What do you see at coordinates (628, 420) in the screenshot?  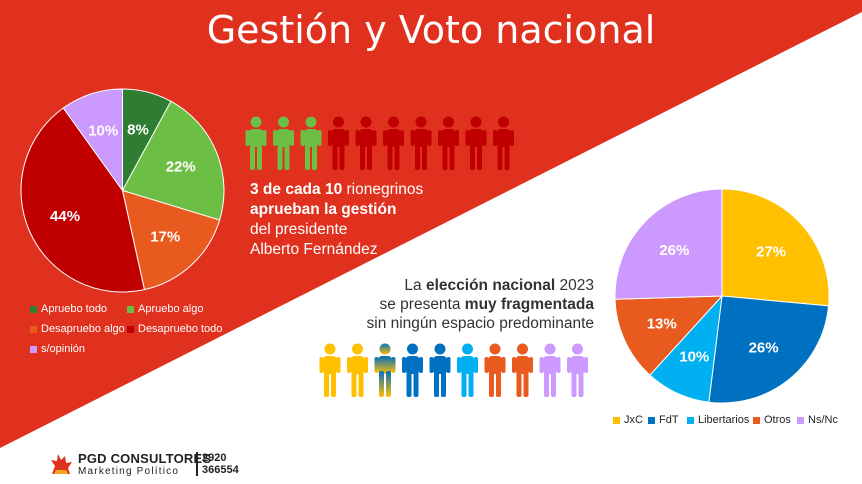 I see `legend-item-jxc: JxC` at bounding box center [628, 420].